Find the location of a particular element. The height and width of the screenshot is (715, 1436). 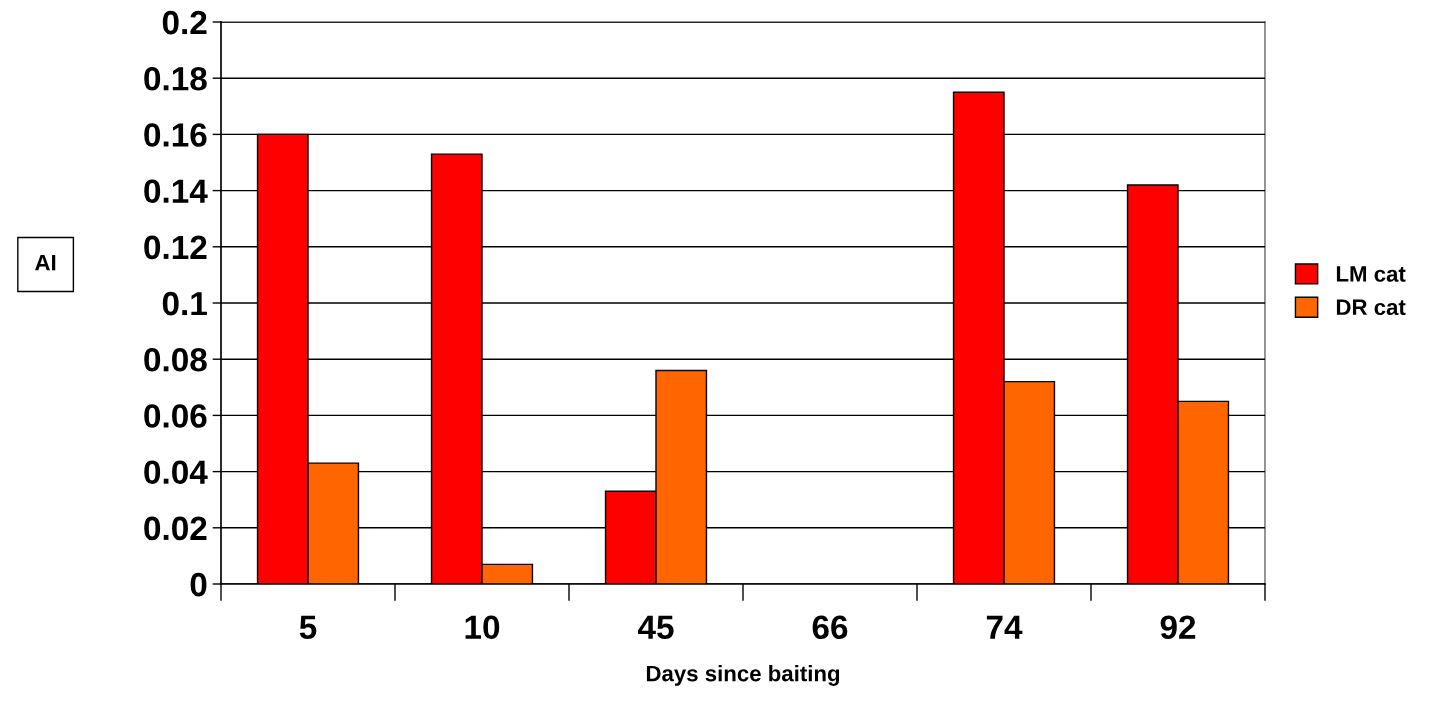

x-axis-title: Days since baiting is located at coordinates (743, 675).